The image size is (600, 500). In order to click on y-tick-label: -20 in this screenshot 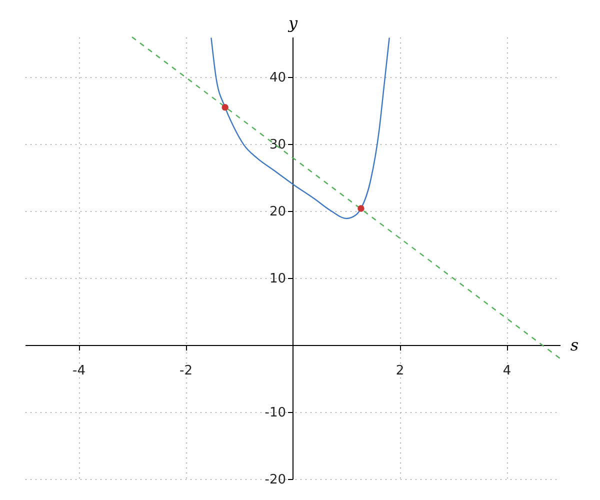, I will do `click(275, 480)`.